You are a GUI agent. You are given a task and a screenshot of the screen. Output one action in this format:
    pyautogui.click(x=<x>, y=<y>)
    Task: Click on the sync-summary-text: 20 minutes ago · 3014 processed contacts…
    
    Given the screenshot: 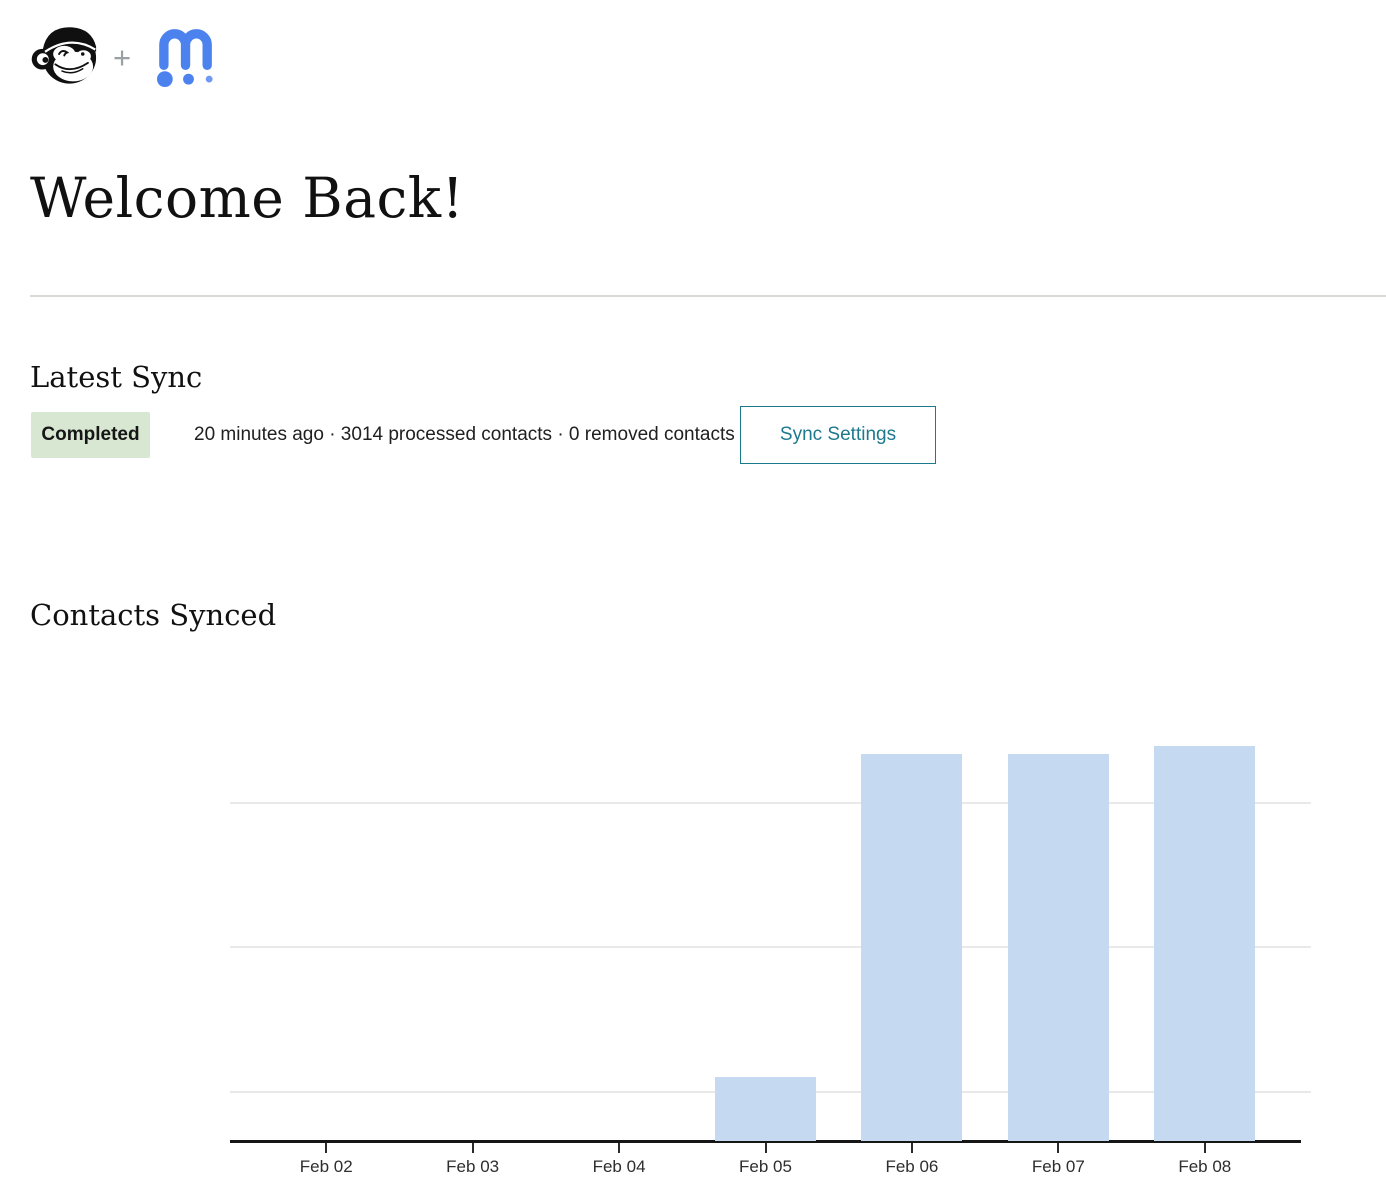 What is the action you would take?
    pyautogui.click(x=464, y=434)
    